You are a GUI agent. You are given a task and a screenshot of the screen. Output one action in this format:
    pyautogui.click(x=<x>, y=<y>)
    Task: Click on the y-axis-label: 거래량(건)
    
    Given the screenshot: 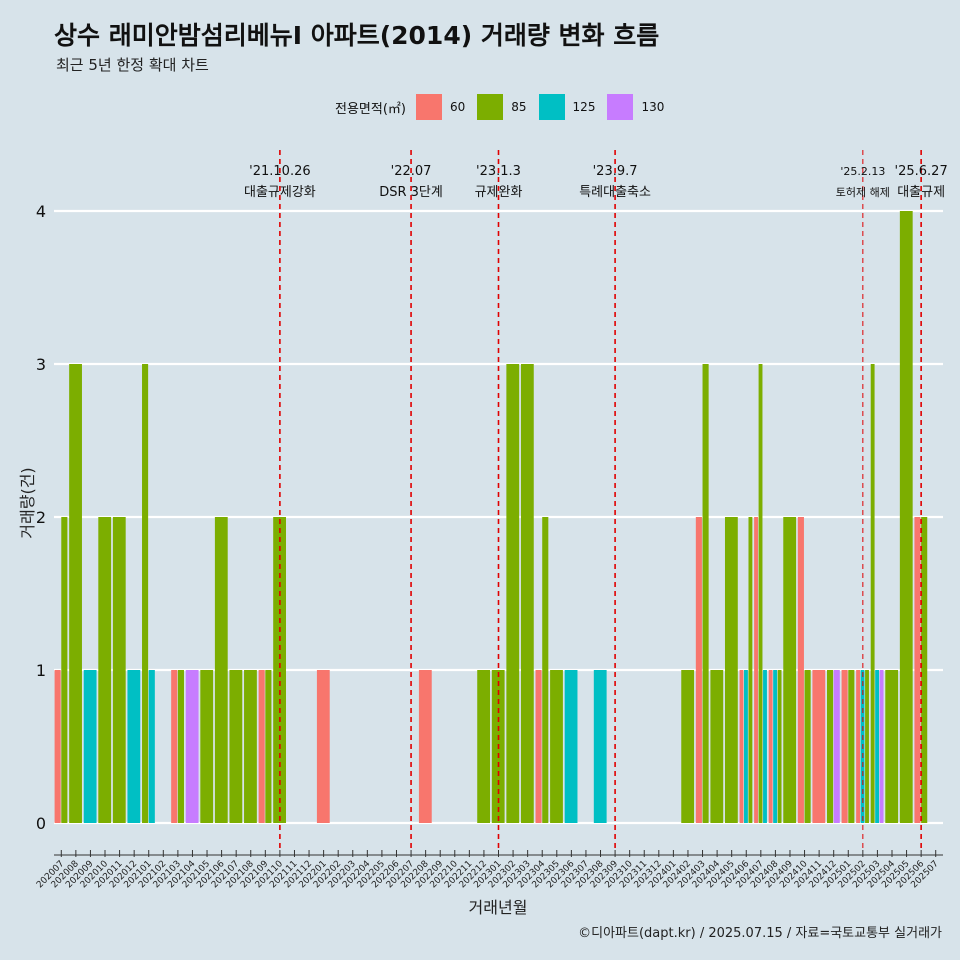 What is the action you would take?
    pyautogui.click(x=27, y=502)
    